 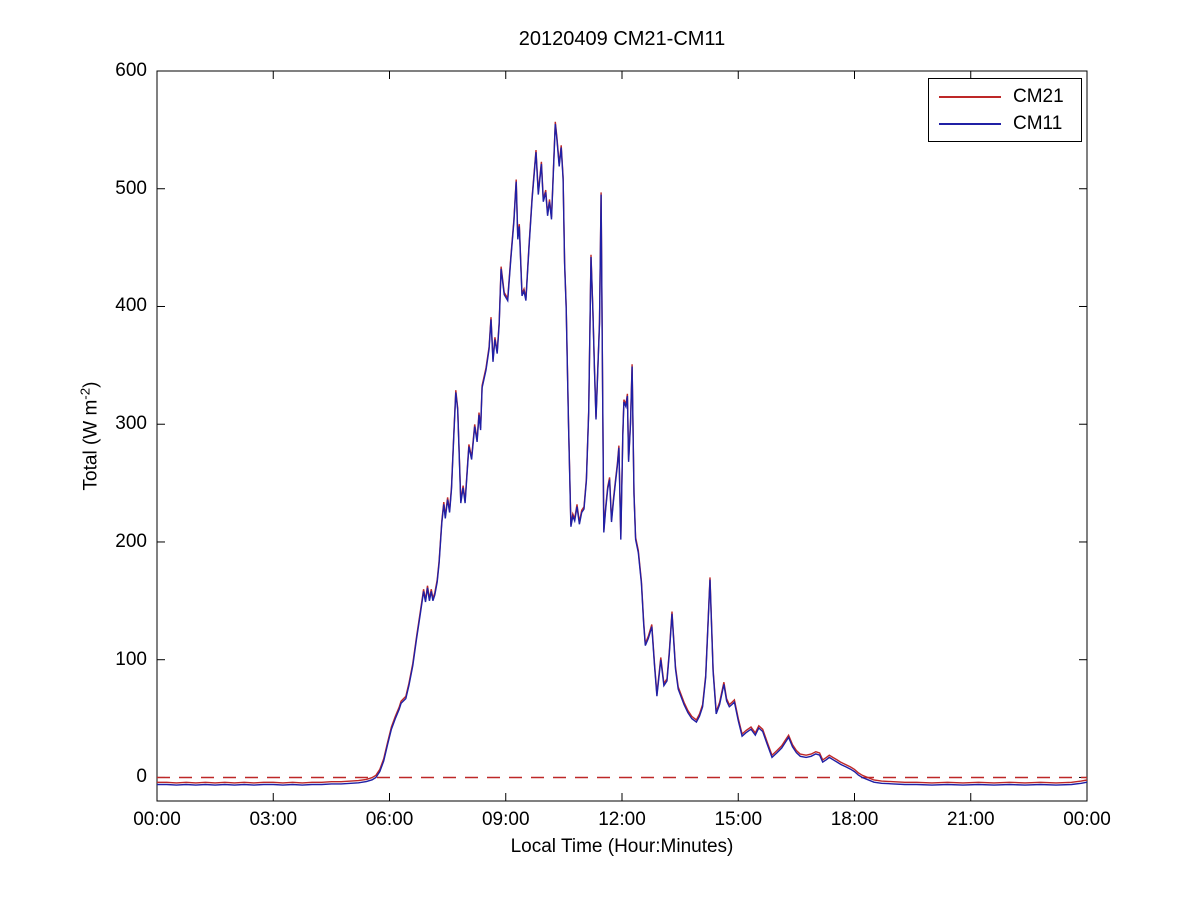 What do you see at coordinates (389, 819) in the screenshot?
I see `x-tick-label: 06:00` at bounding box center [389, 819].